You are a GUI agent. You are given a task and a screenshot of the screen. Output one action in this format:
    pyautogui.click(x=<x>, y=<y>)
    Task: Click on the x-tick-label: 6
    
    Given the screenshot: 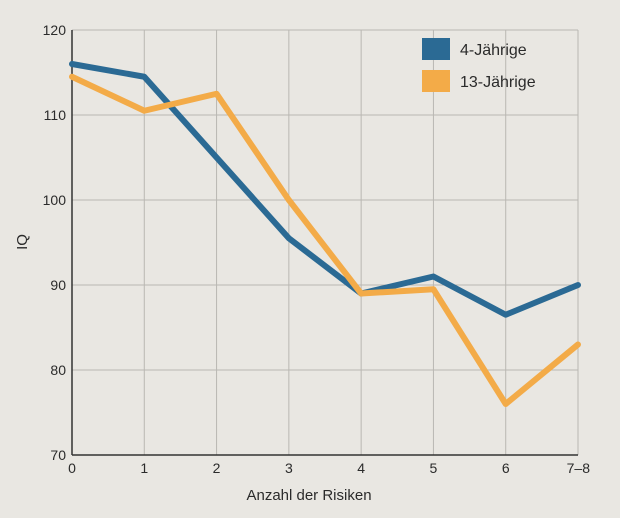 What is the action you would take?
    pyautogui.click(x=506, y=468)
    